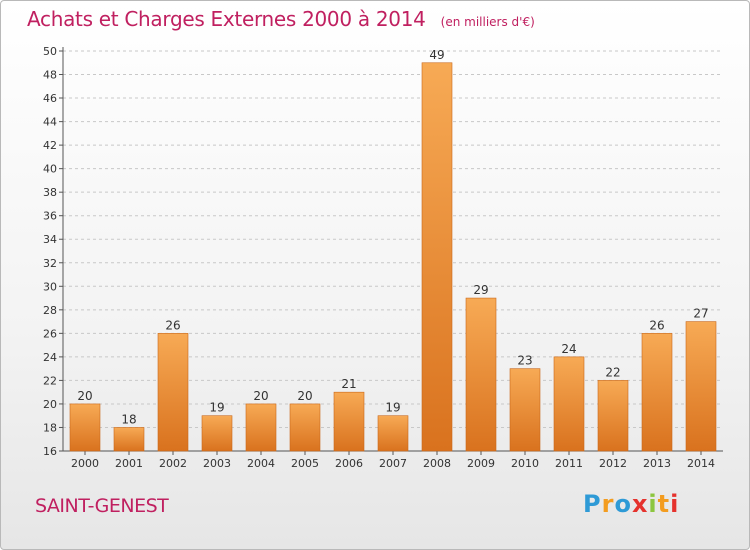 This screenshot has height=550, width=750. Describe the element at coordinates (50, 239) in the screenshot. I see `y-tick-label: 34` at that location.